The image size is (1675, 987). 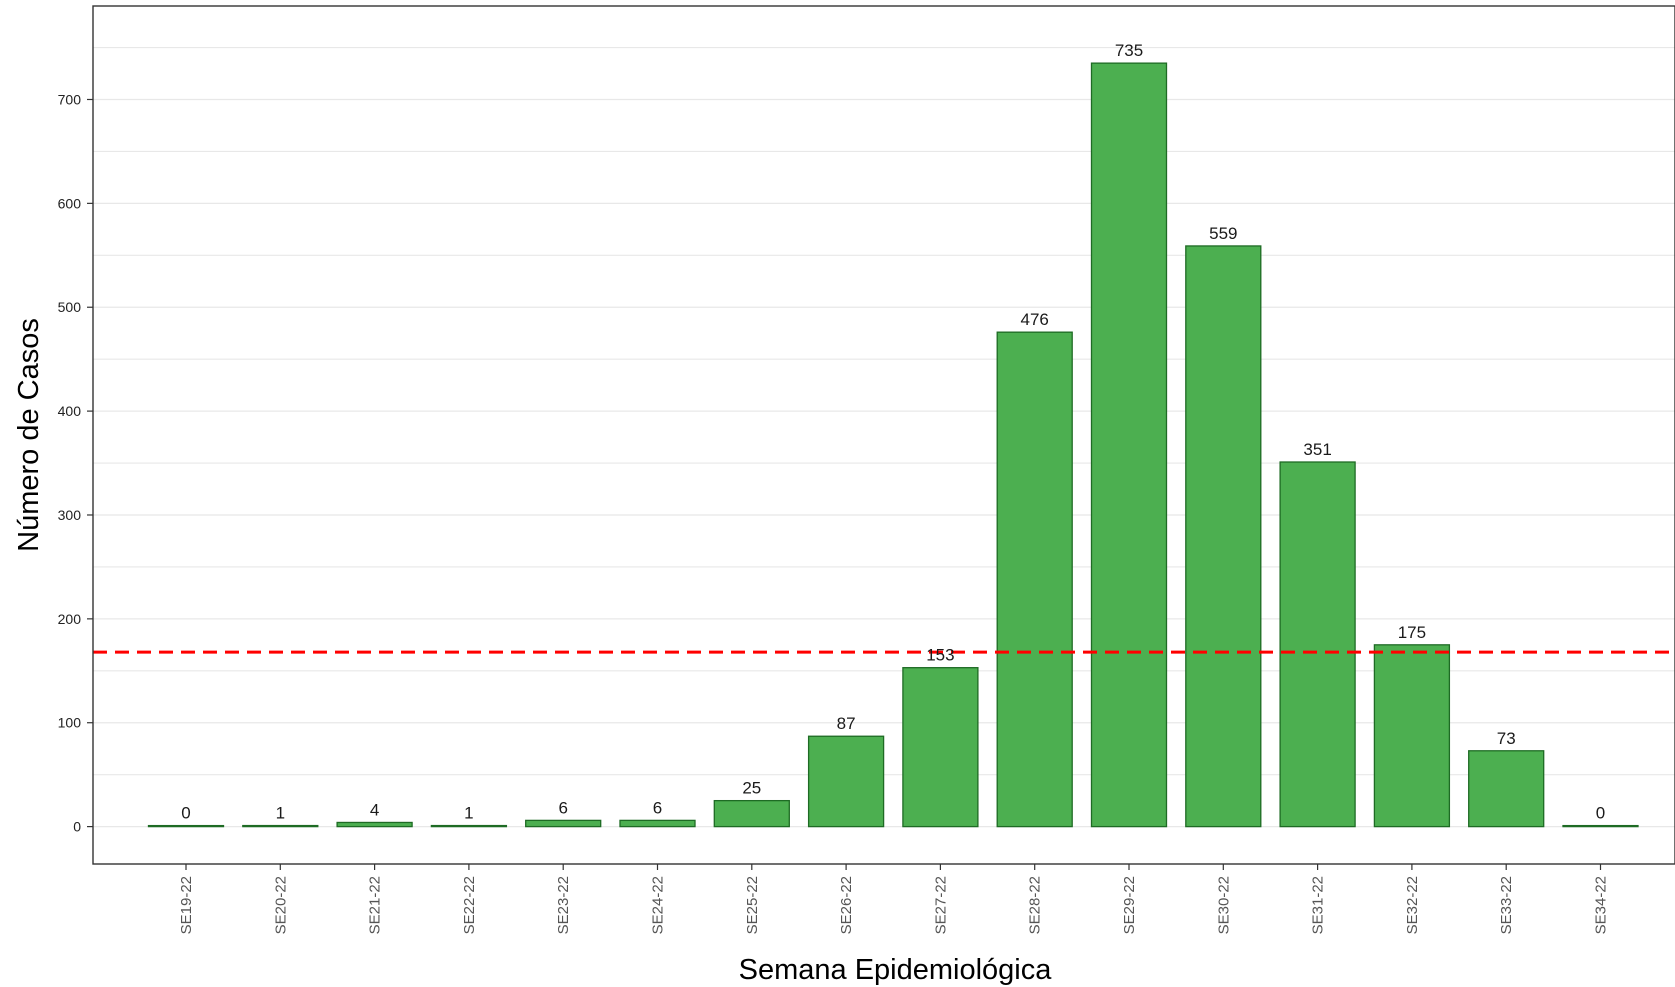 I want to click on bar-value-label: 4, so click(x=374, y=809).